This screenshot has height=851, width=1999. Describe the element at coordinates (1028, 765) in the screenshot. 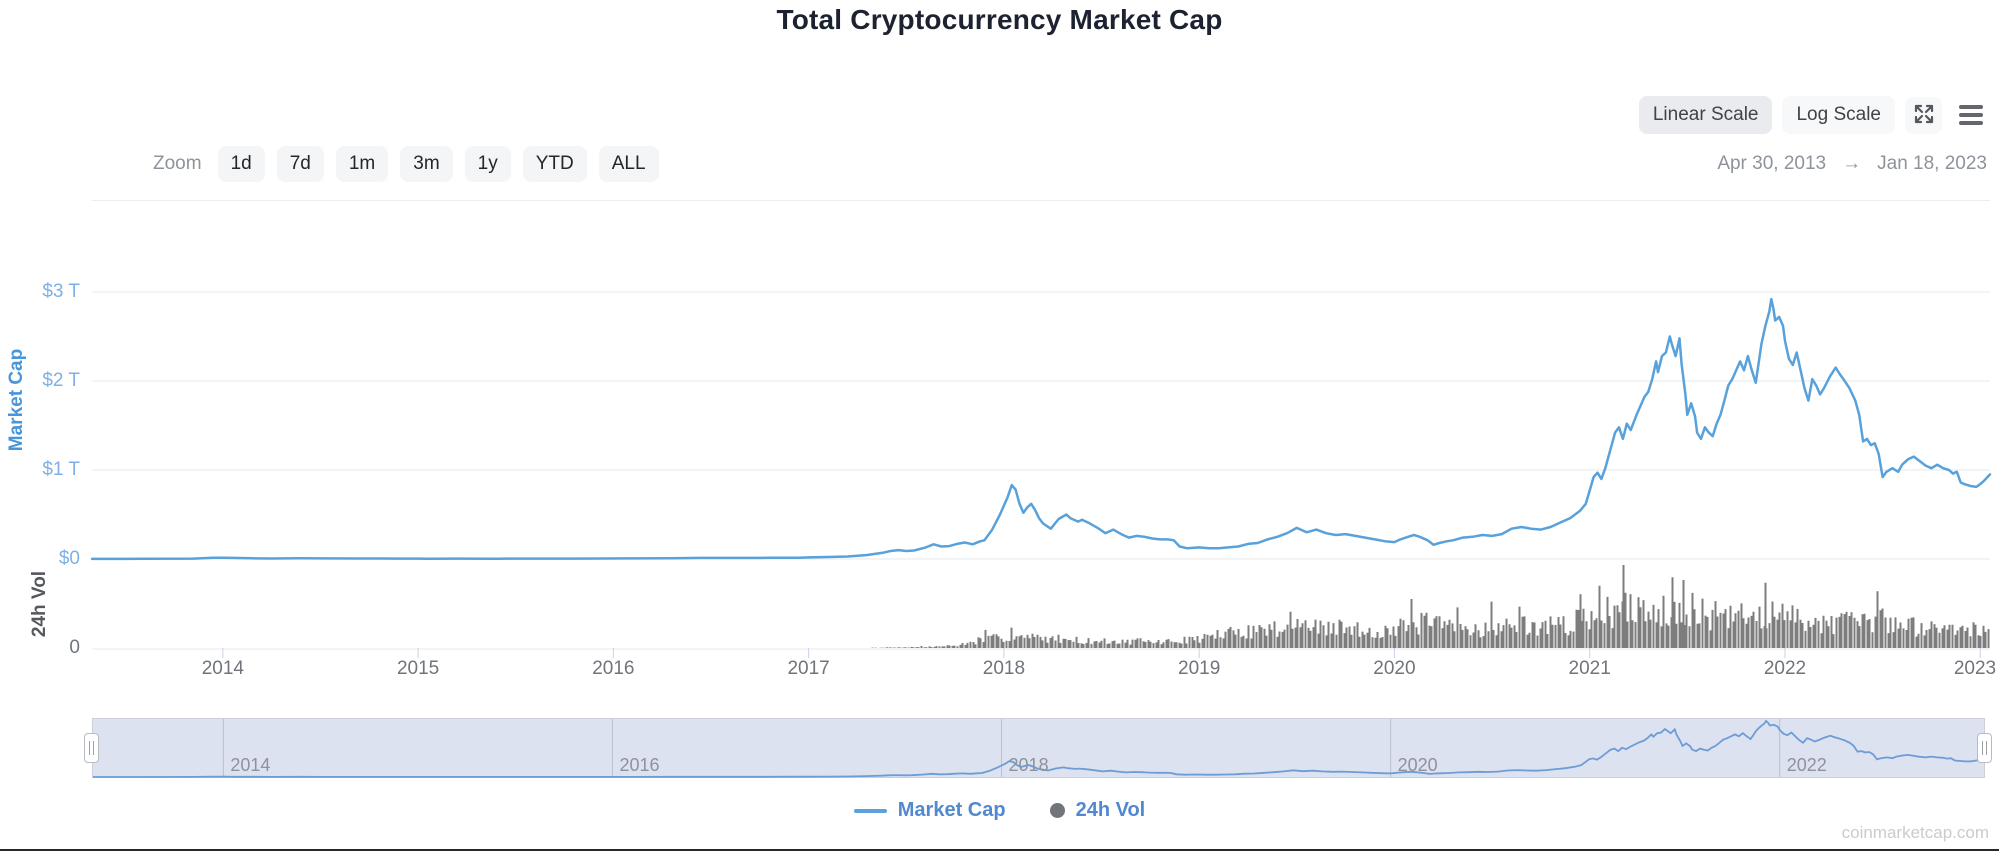

I see `nav-label-2018: 2018` at that location.